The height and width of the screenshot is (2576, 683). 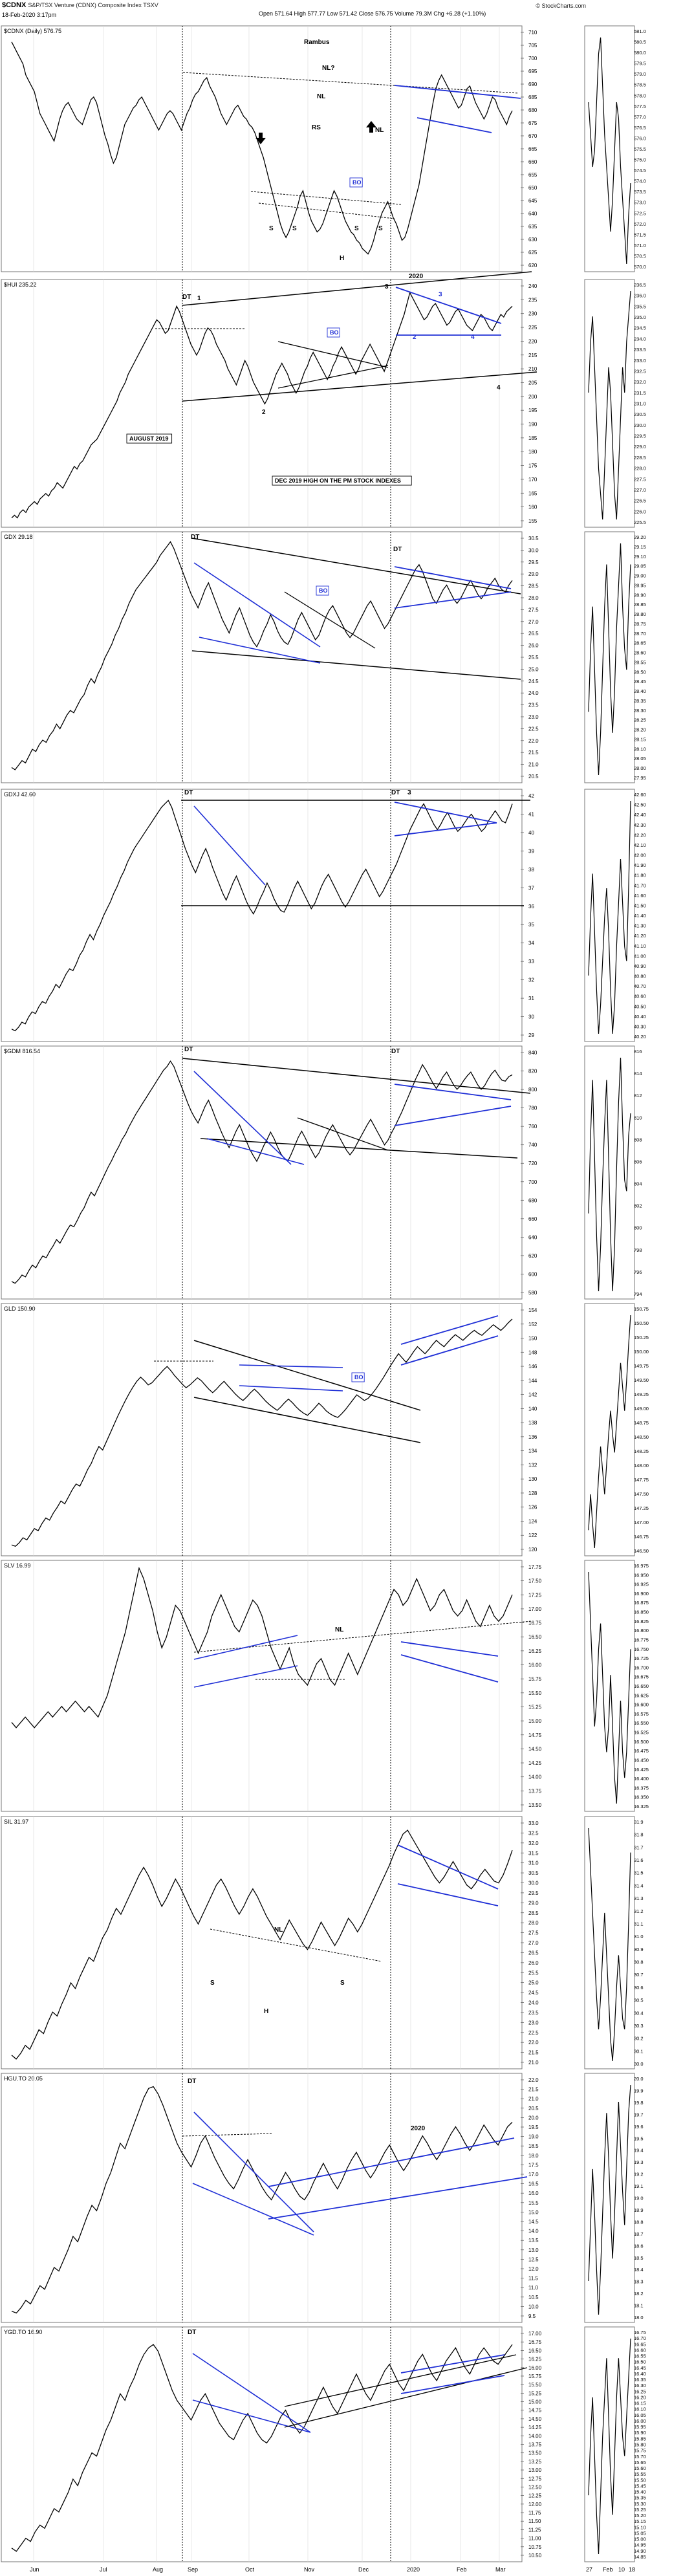 What do you see at coordinates (640, 576) in the screenshot?
I see `side-tick-label: 29.00` at bounding box center [640, 576].